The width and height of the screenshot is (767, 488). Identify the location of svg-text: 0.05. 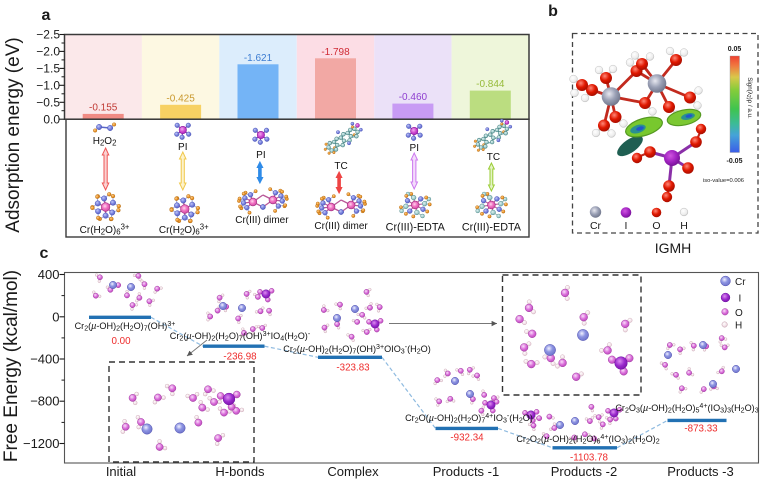
(735, 49).